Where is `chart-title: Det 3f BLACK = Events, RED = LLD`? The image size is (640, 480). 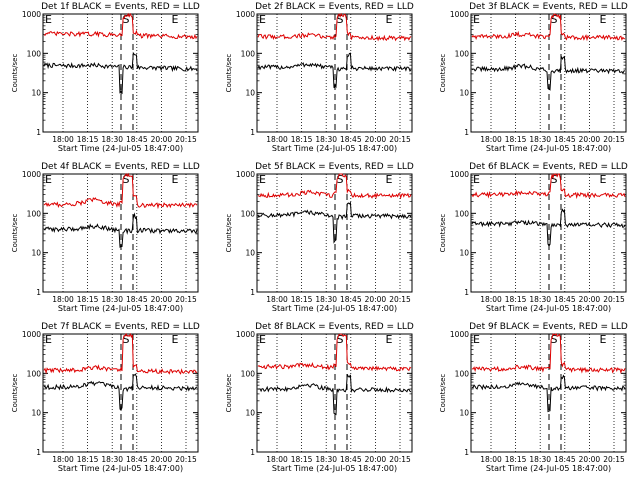
chart-title: Det 3f BLACK = Events, RED = LLD is located at coordinates (548, 7).